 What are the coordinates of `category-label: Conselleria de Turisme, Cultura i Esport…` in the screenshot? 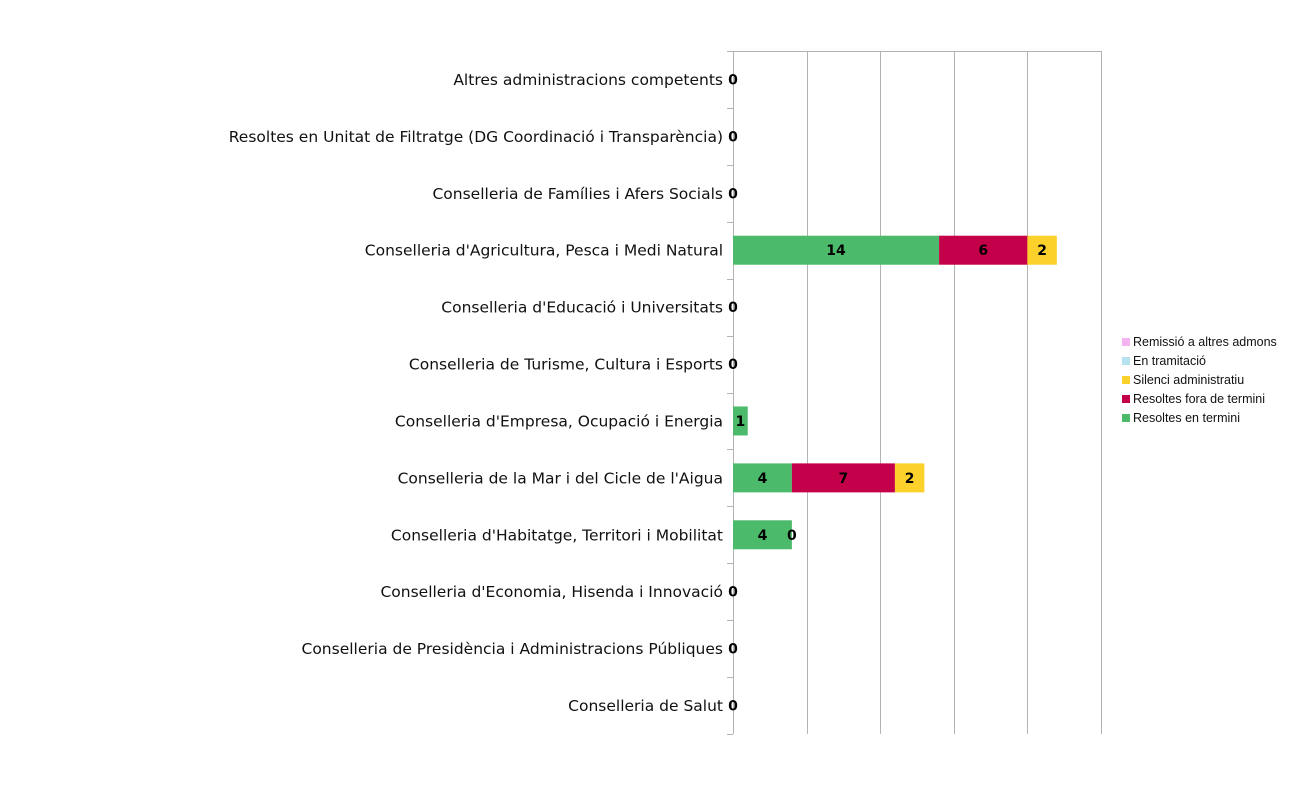 It's located at (566, 365).